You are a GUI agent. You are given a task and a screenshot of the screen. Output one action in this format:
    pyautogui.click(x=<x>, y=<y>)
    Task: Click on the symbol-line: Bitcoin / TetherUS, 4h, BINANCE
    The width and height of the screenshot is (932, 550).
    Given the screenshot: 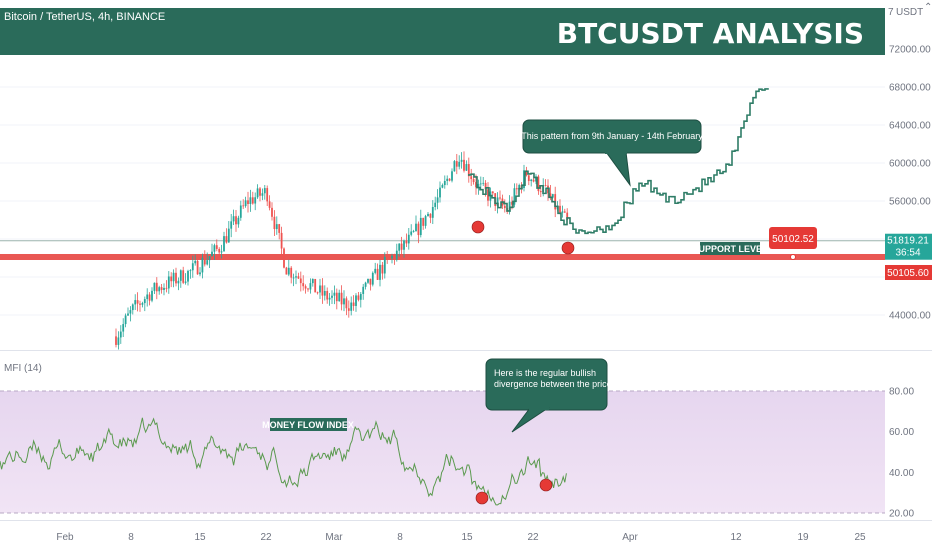 What is the action you would take?
    pyautogui.click(x=84, y=17)
    